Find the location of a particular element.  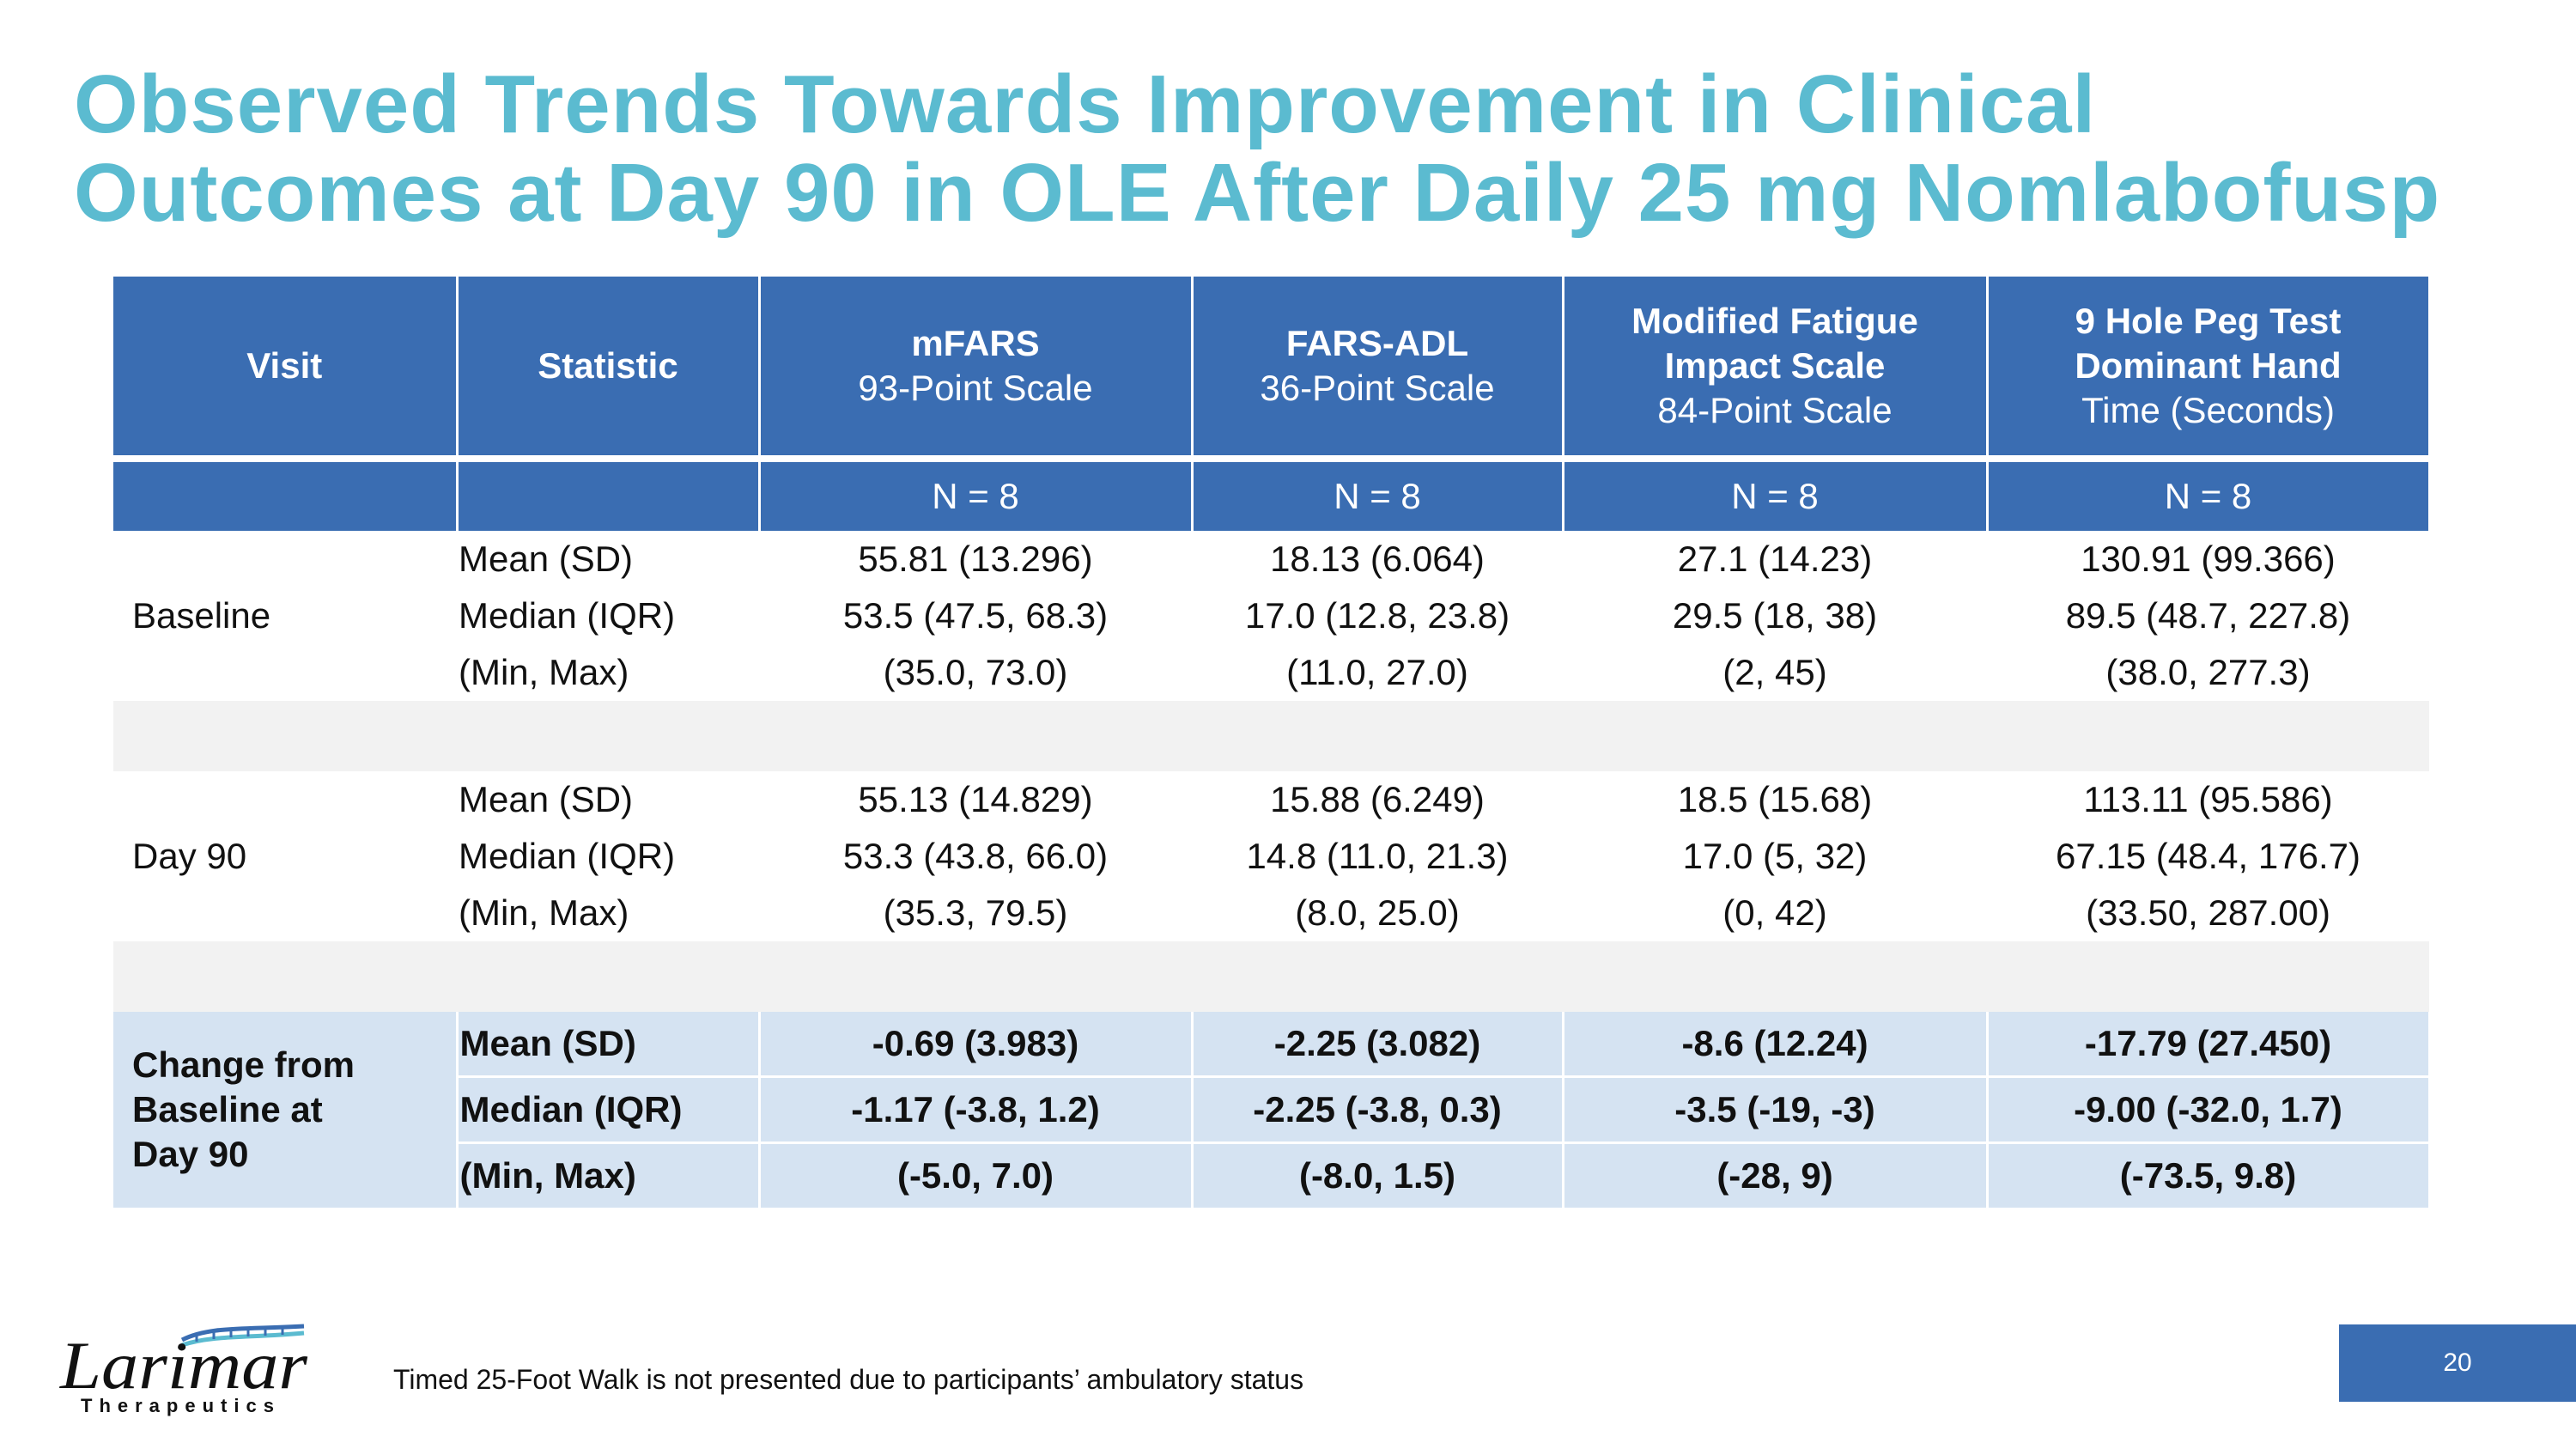

table-cell: -8.6 (12.24) is located at coordinates (1776, 1045).